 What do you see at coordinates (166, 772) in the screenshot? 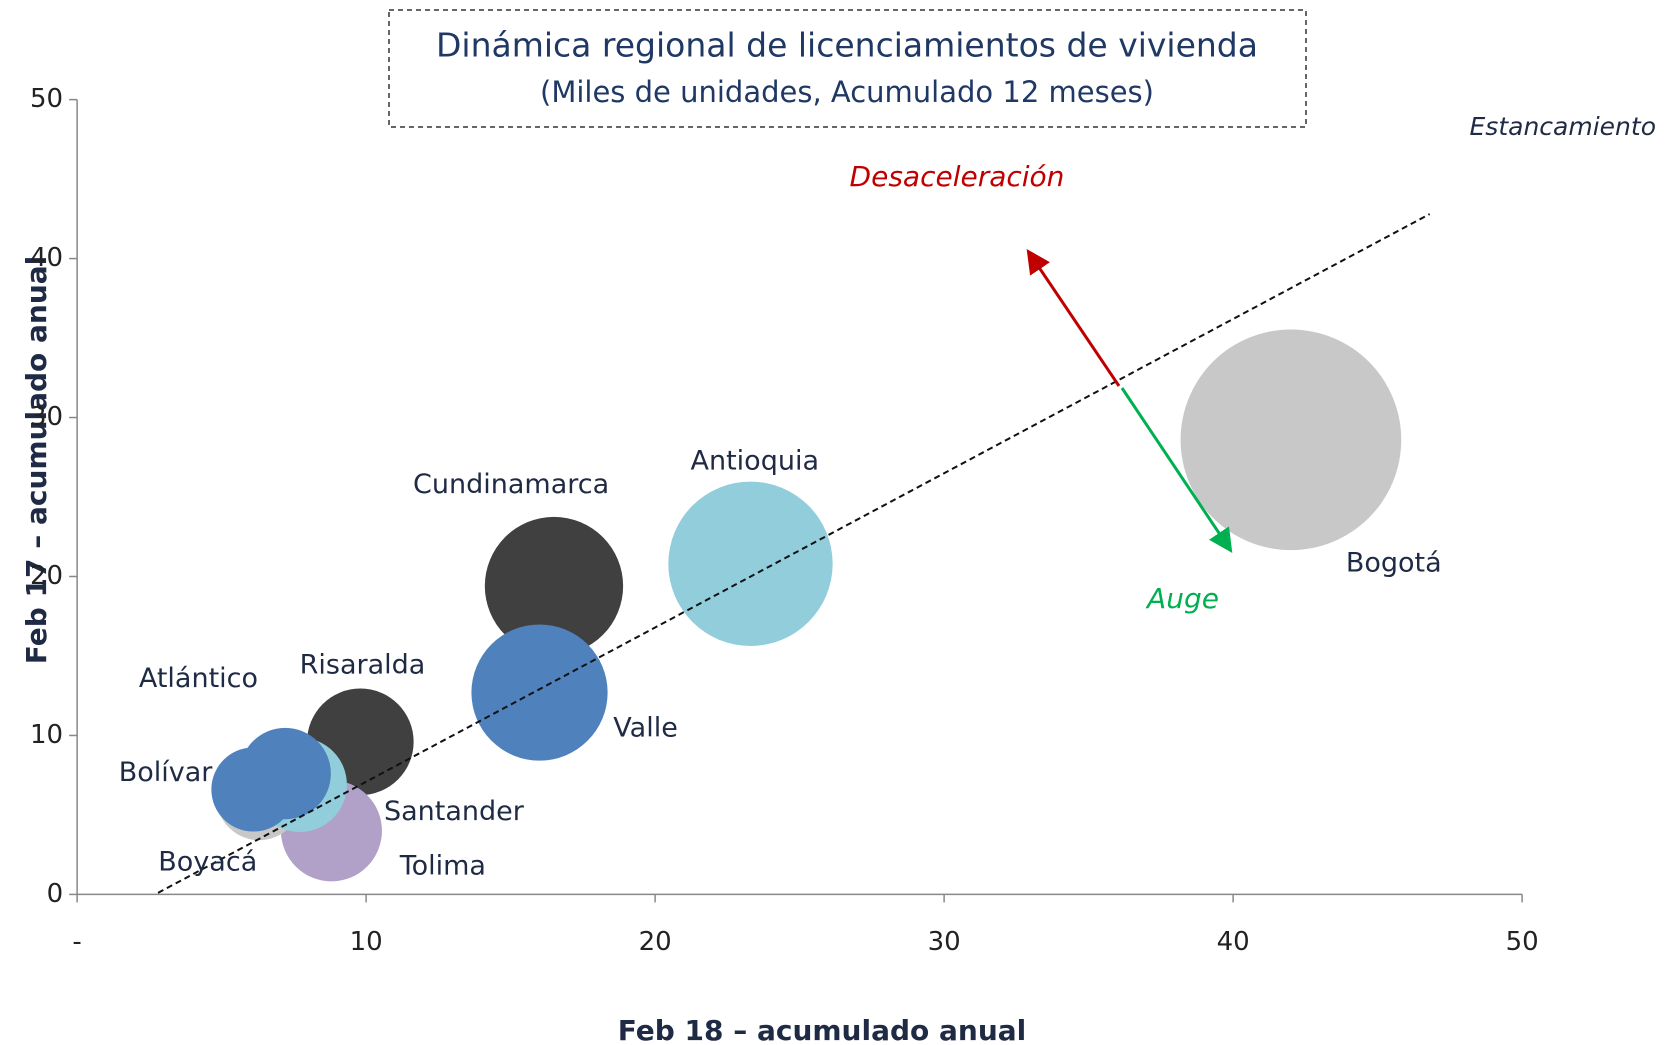
I see `point-label: Bolívar` at bounding box center [166, 772].